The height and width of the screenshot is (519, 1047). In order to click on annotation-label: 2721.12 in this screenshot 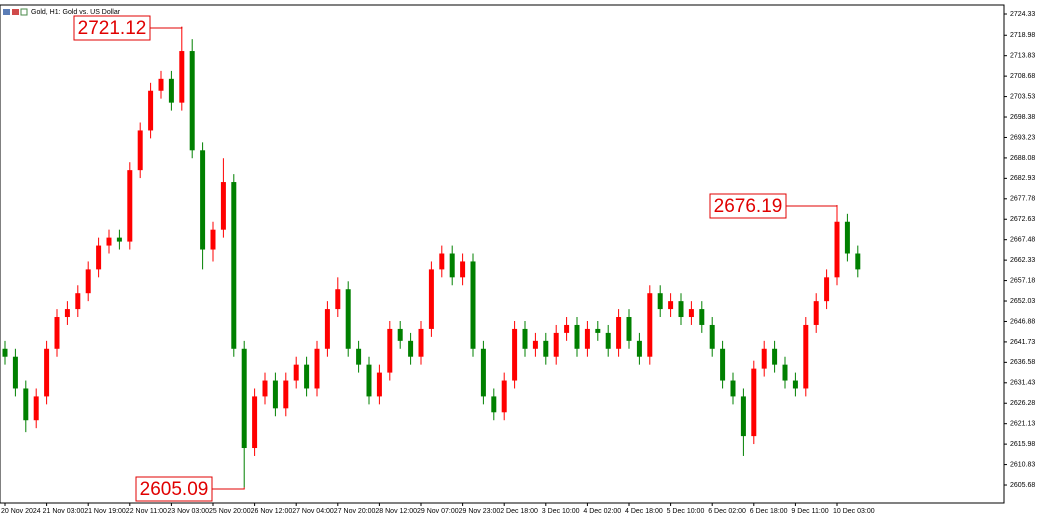, I will do `click(112, 28)`.